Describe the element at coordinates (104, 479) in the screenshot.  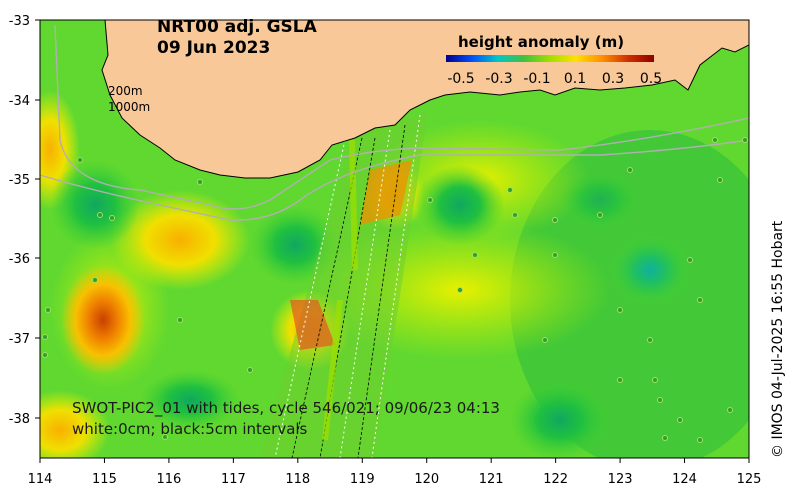
I see `x-tick-label: 115` at that location.